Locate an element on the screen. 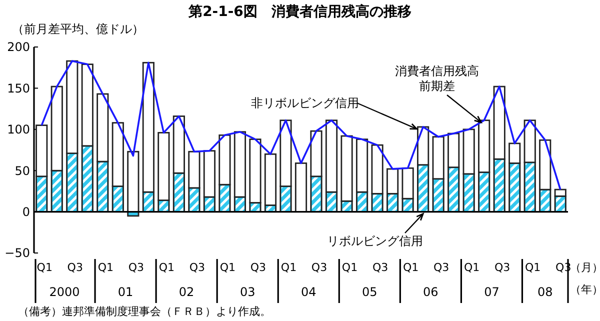 Image resolution: width=600 pixels, height=321 pixels. chart-title: 第2-1-6図 消費者信用残高の推移 is located at coordinates (300, 11).